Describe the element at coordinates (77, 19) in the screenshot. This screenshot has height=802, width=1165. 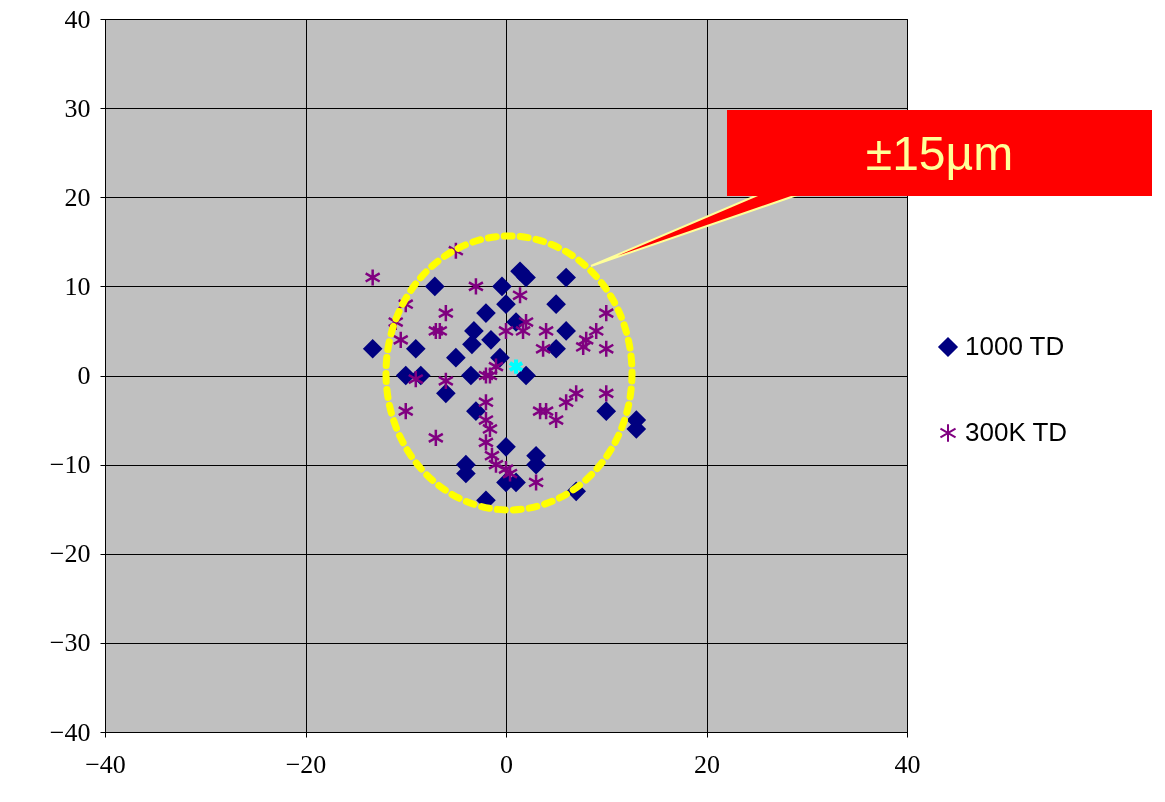
I see `y-tick-label: 40` at that location.